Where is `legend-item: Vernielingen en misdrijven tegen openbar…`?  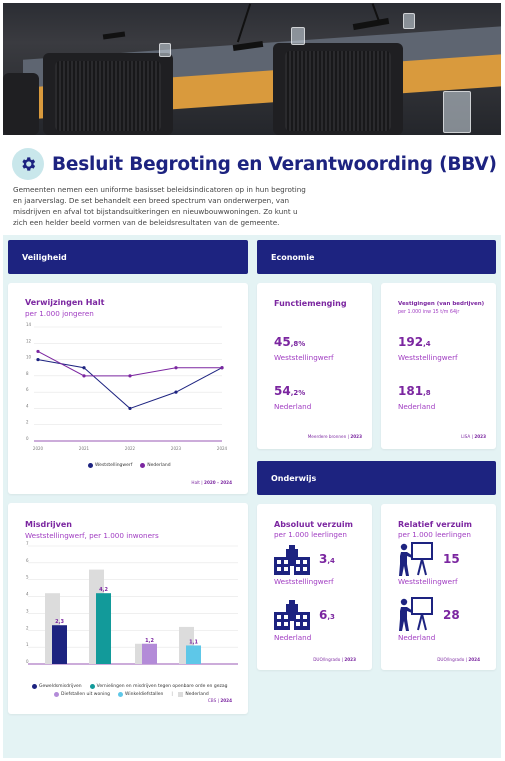 legend-item: Vernielingen en misdrijven tegen openbar… is located at coordinates (158, 686).